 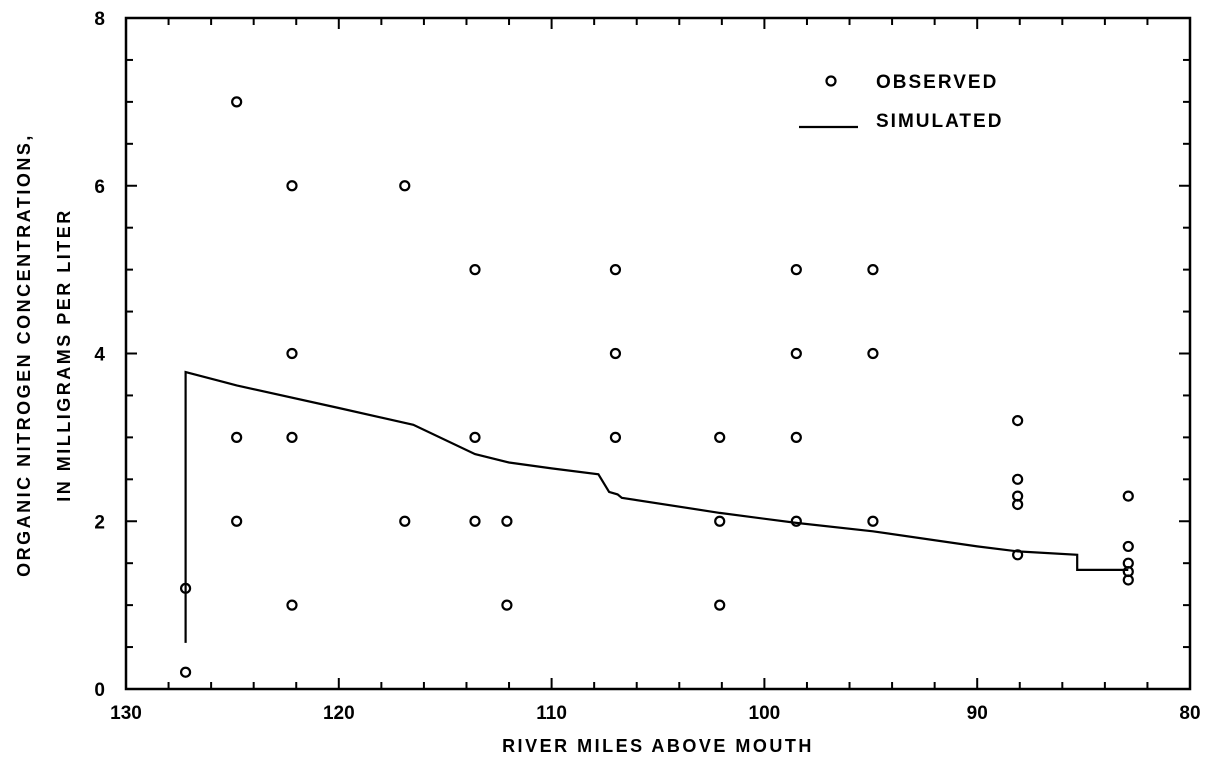 What do you see at coordinates (99, 522) in the screenshot?
I see `y-tick-label: 2` at bounding box center [99, 522].